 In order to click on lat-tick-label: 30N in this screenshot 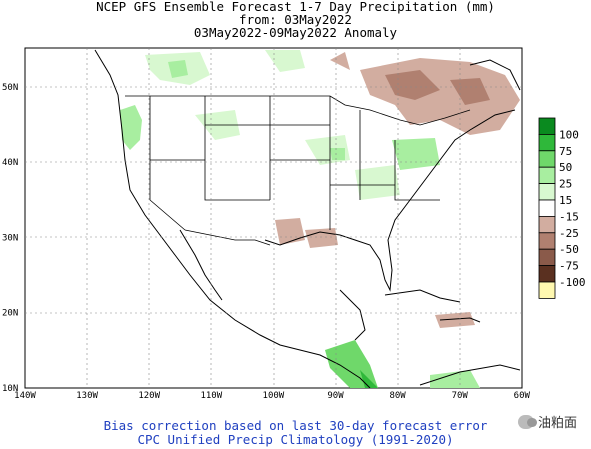, I will do `click(10, 238)`.